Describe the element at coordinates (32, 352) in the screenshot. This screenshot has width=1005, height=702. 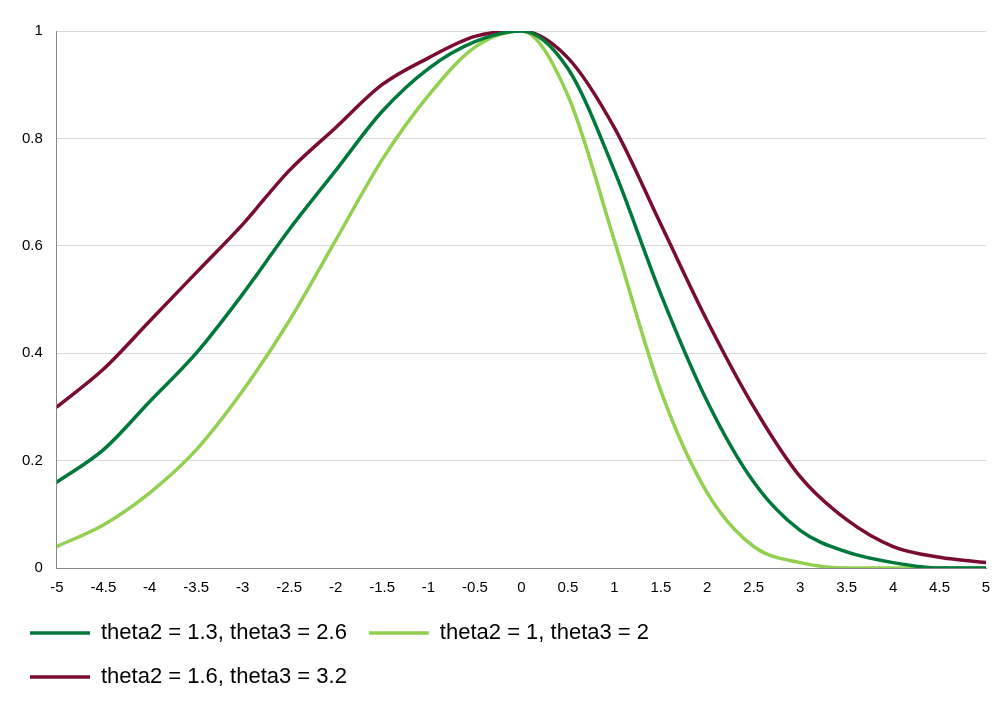
I see `y-tick-label: 0.4` at that location.